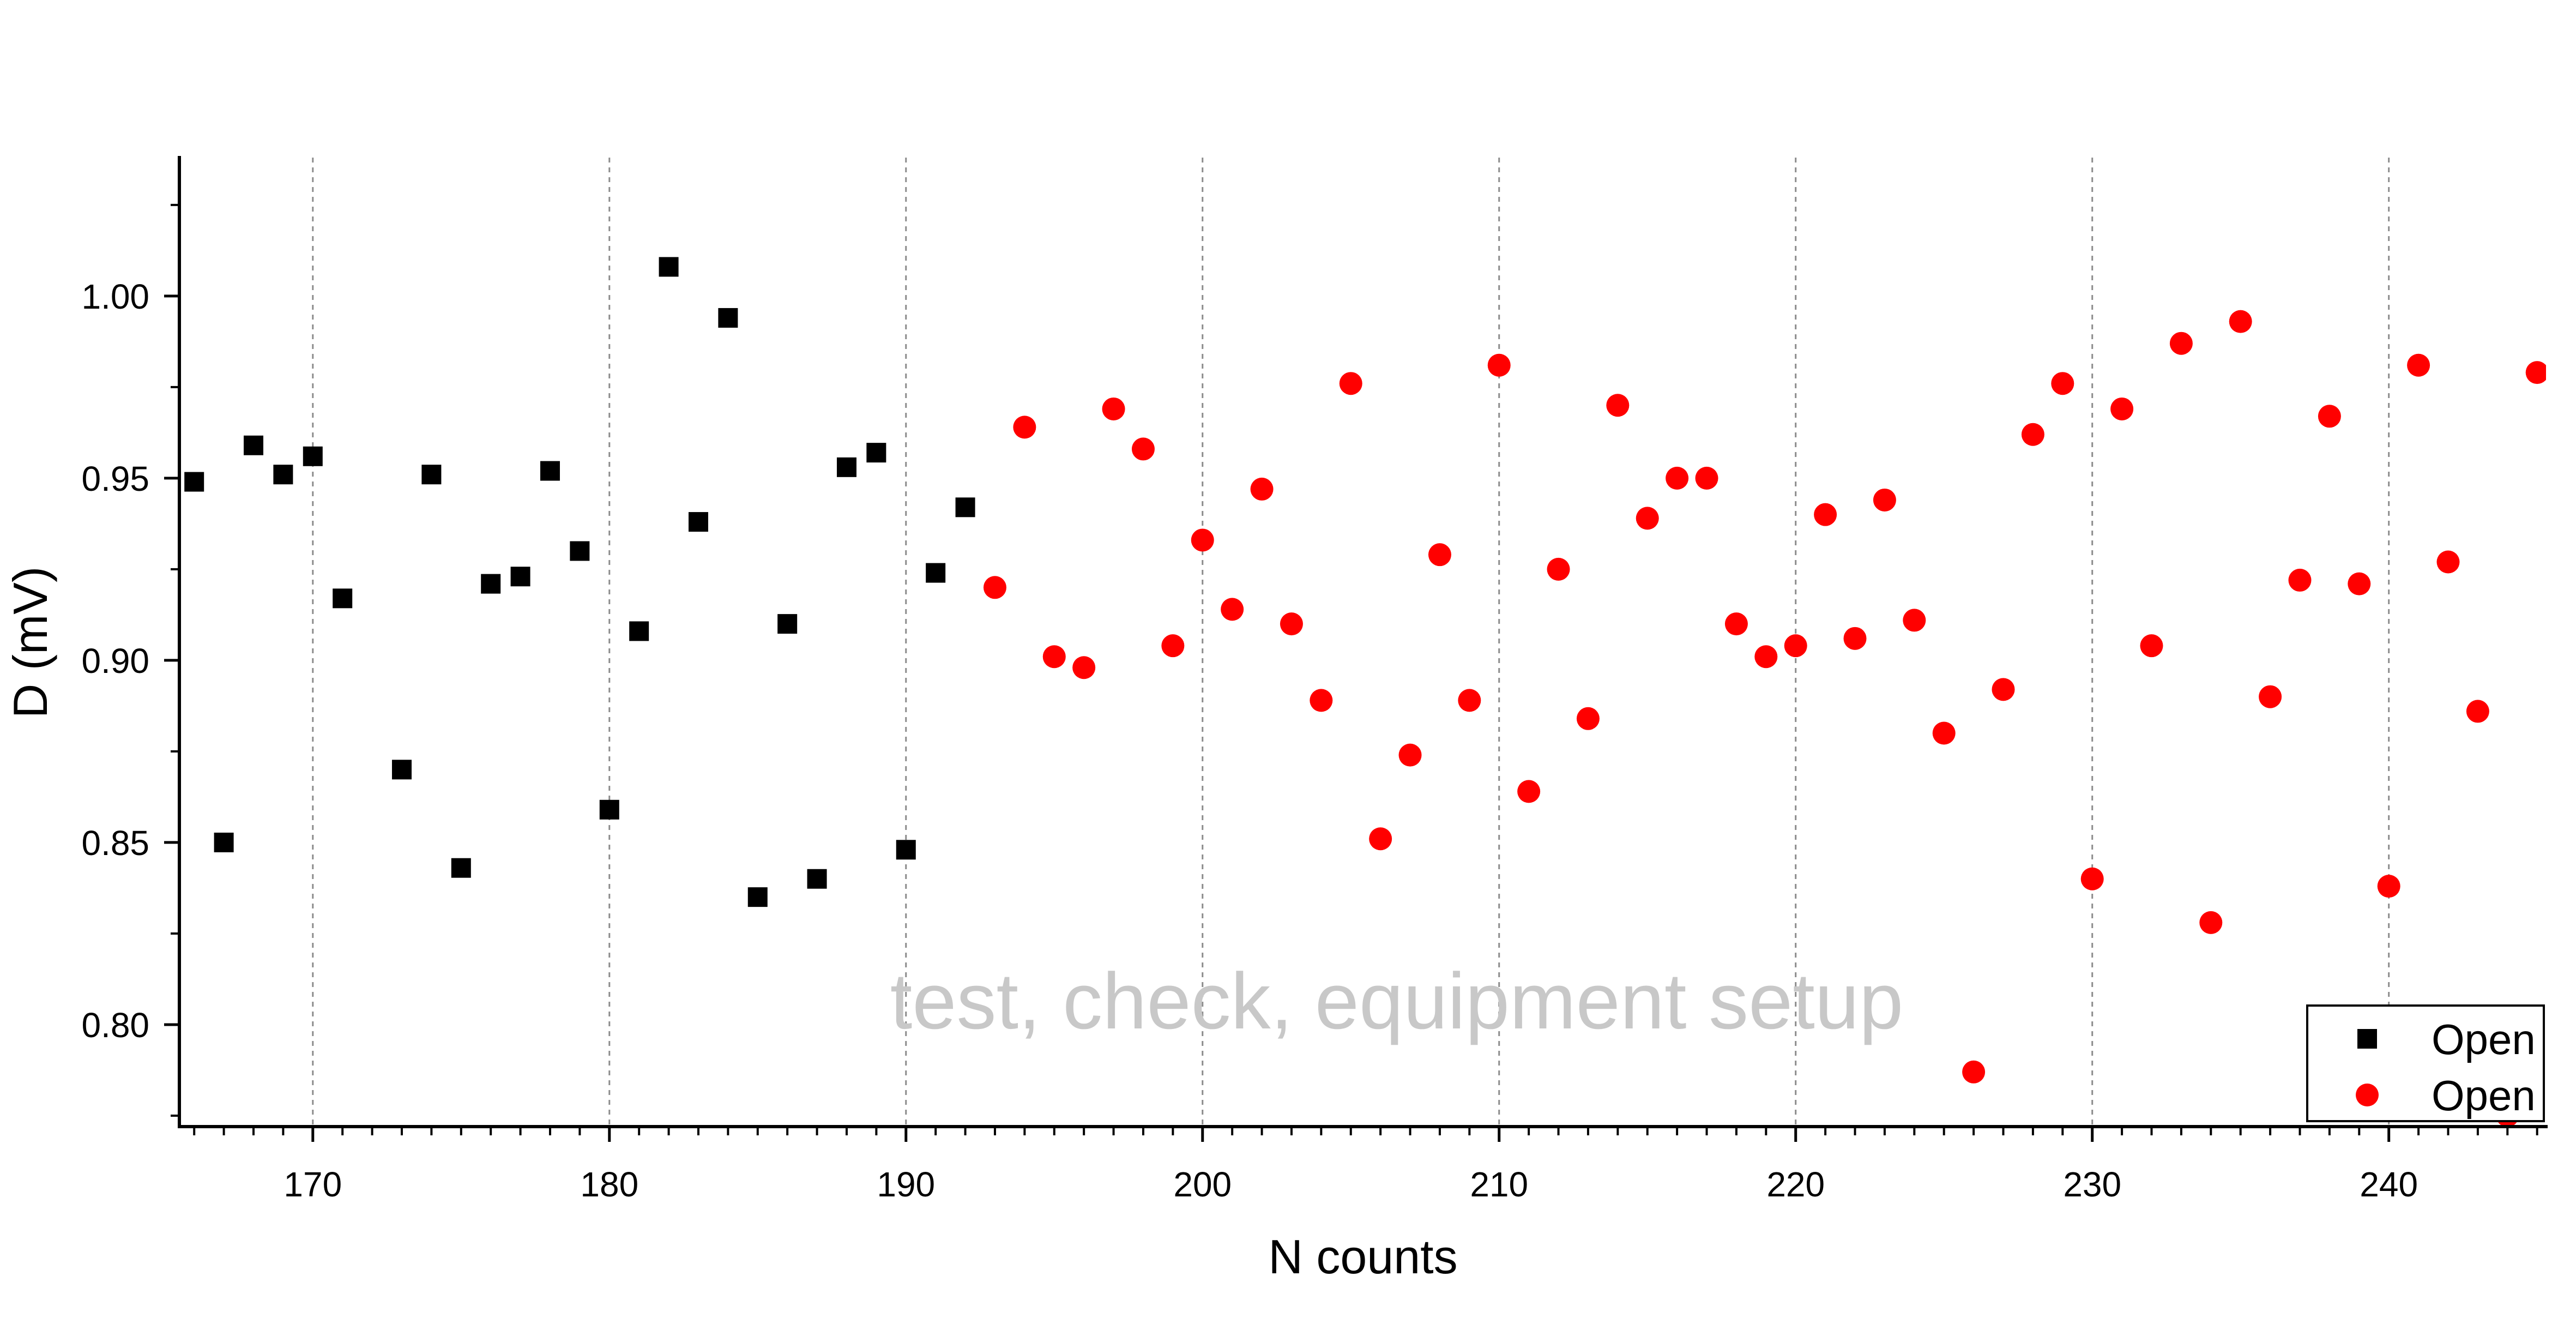  I want to click on y-tick-label: 0.80, so click(115, 1025).